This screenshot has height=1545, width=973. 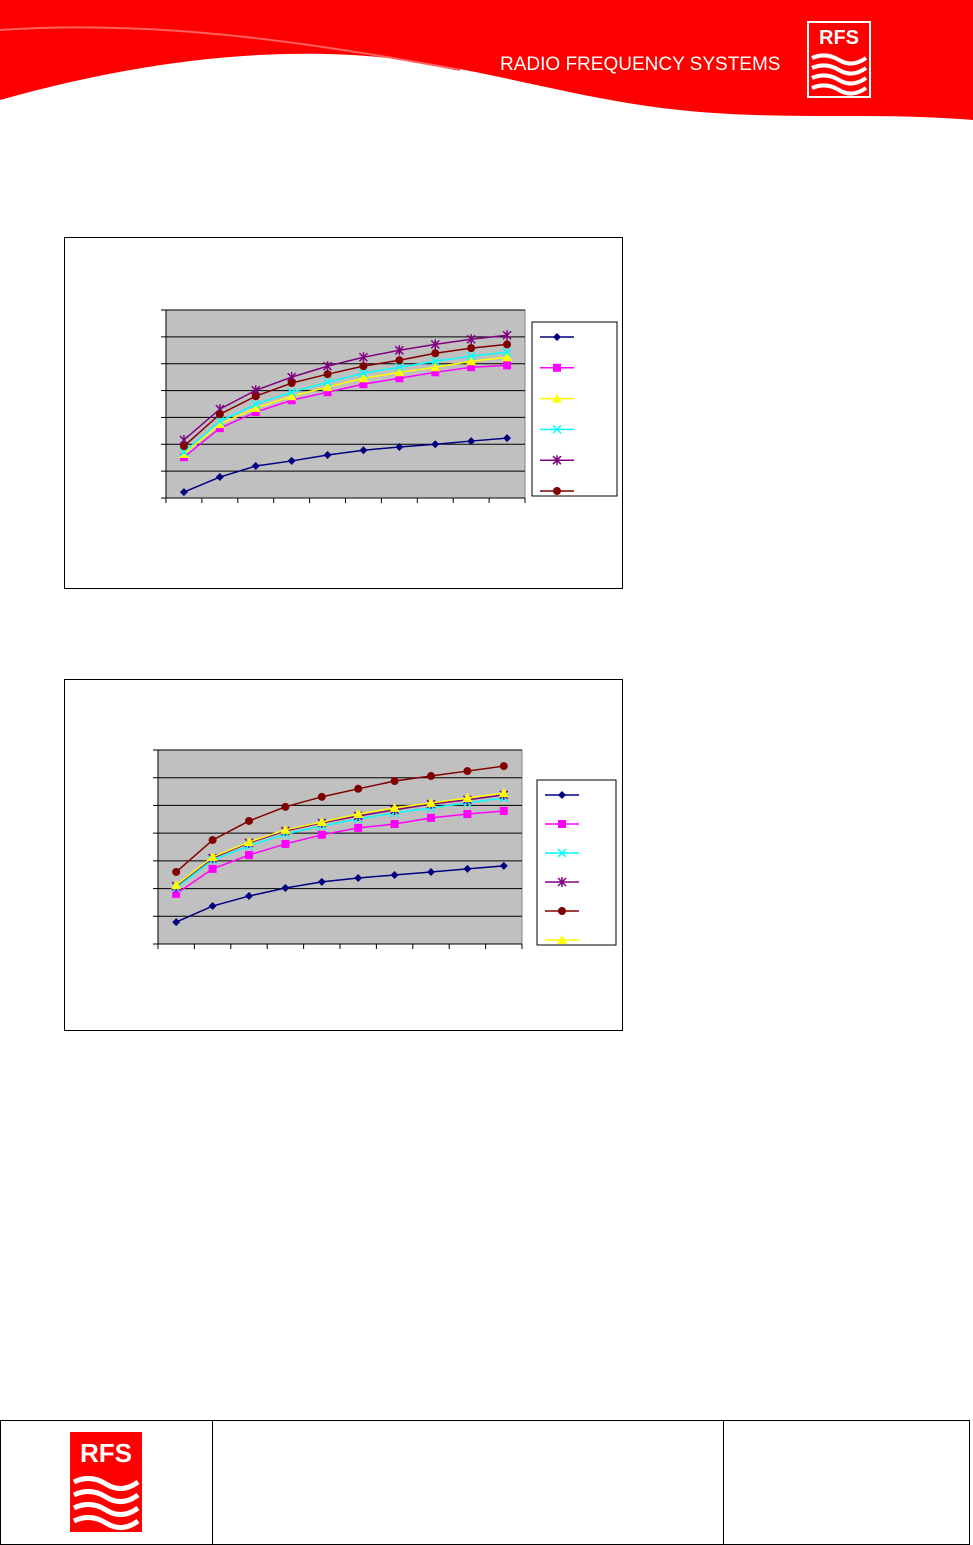 What do you see at coordinates (574, 409) in the screenshot?
I see `legend` at bounding box center [574, 409].